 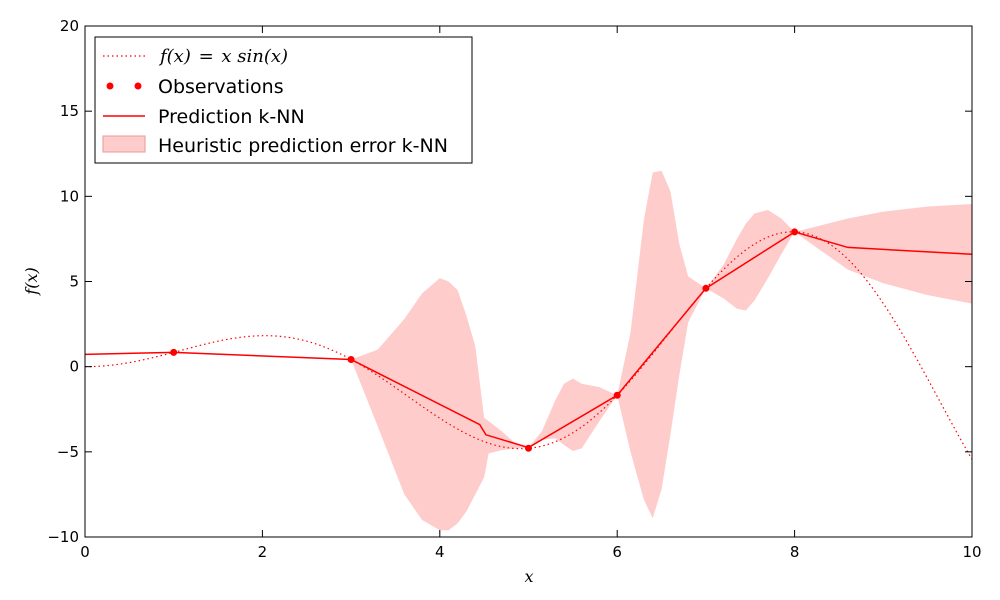 I want to click on y-axis-label: f(x), so click(x=31, y=281).